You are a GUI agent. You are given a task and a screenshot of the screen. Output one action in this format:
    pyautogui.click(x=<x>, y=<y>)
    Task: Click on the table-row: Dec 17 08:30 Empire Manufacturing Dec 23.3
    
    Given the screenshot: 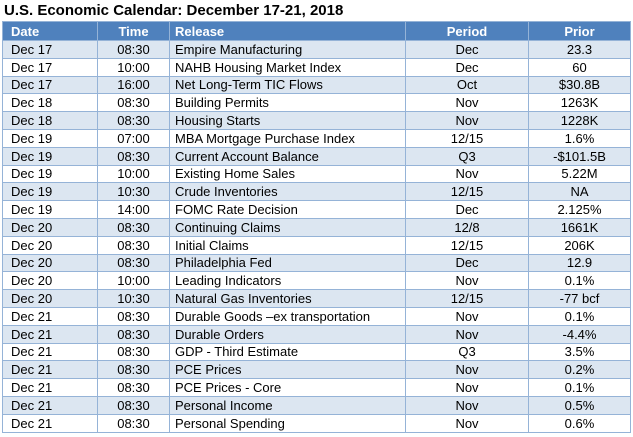 What is the action you would take?
    pyautogui.click(x=316, y=49)
    